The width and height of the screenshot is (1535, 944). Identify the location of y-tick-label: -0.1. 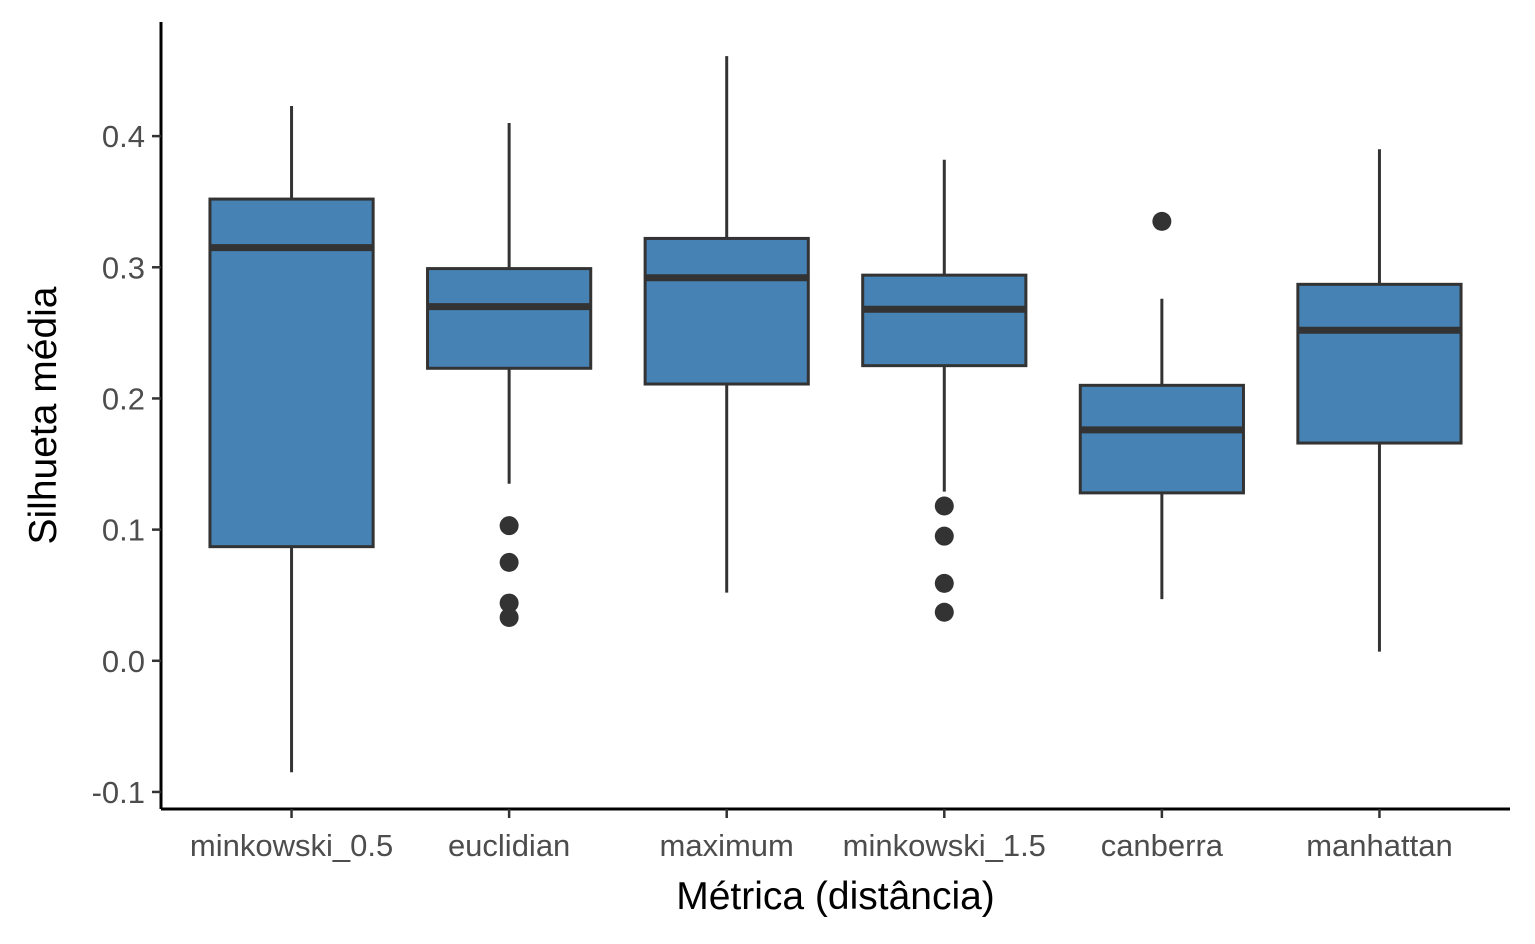
(118, 792).